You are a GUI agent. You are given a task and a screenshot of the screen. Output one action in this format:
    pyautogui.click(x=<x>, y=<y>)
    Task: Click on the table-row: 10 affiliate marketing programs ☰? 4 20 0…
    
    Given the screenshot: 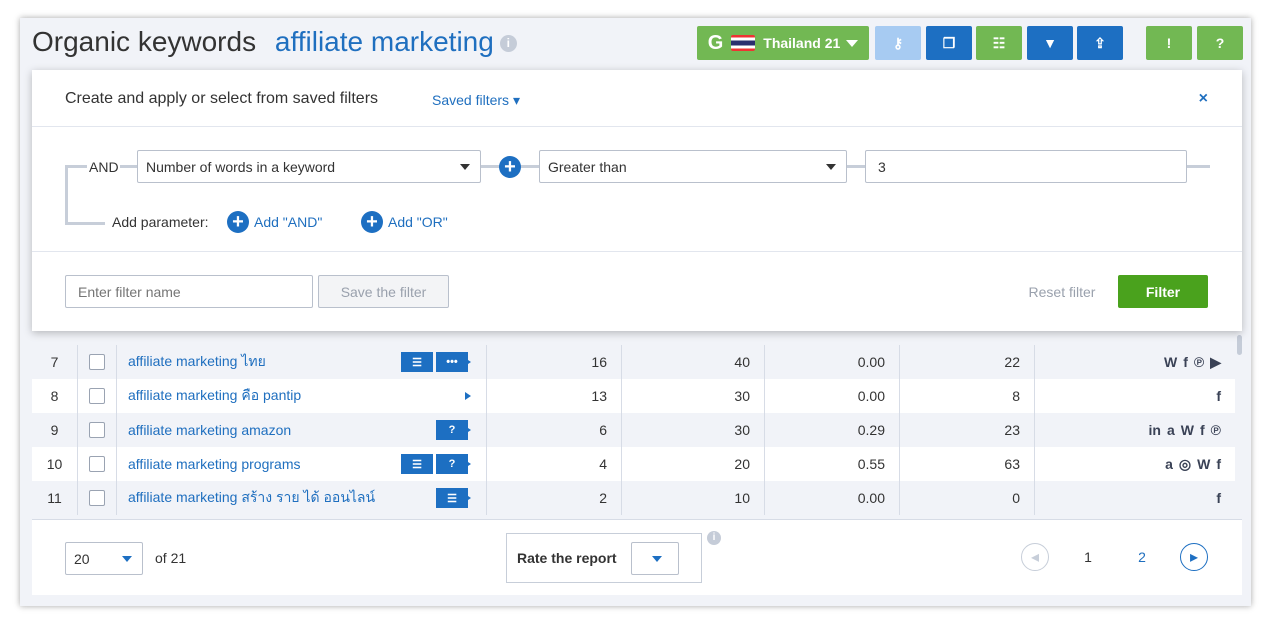 What is the action you would take?
    pyautogui.click(x=633, y=464)
    